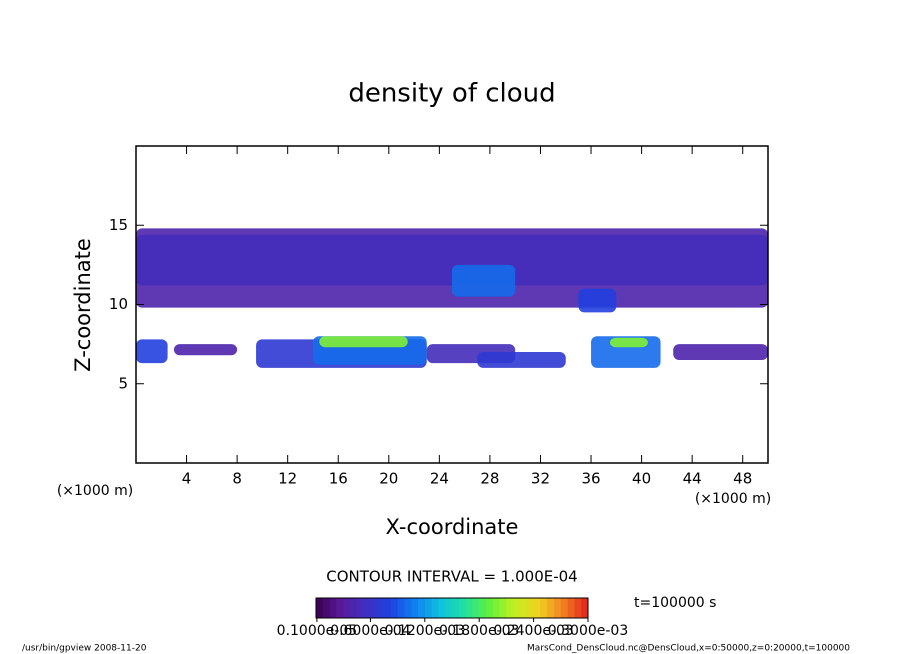 The width and height of the screenshot is (904, 654). What do you see at coordinates (123, 383) in the screenshot?
I see `y-tick-label: 5` at bounding box center [123, 383].